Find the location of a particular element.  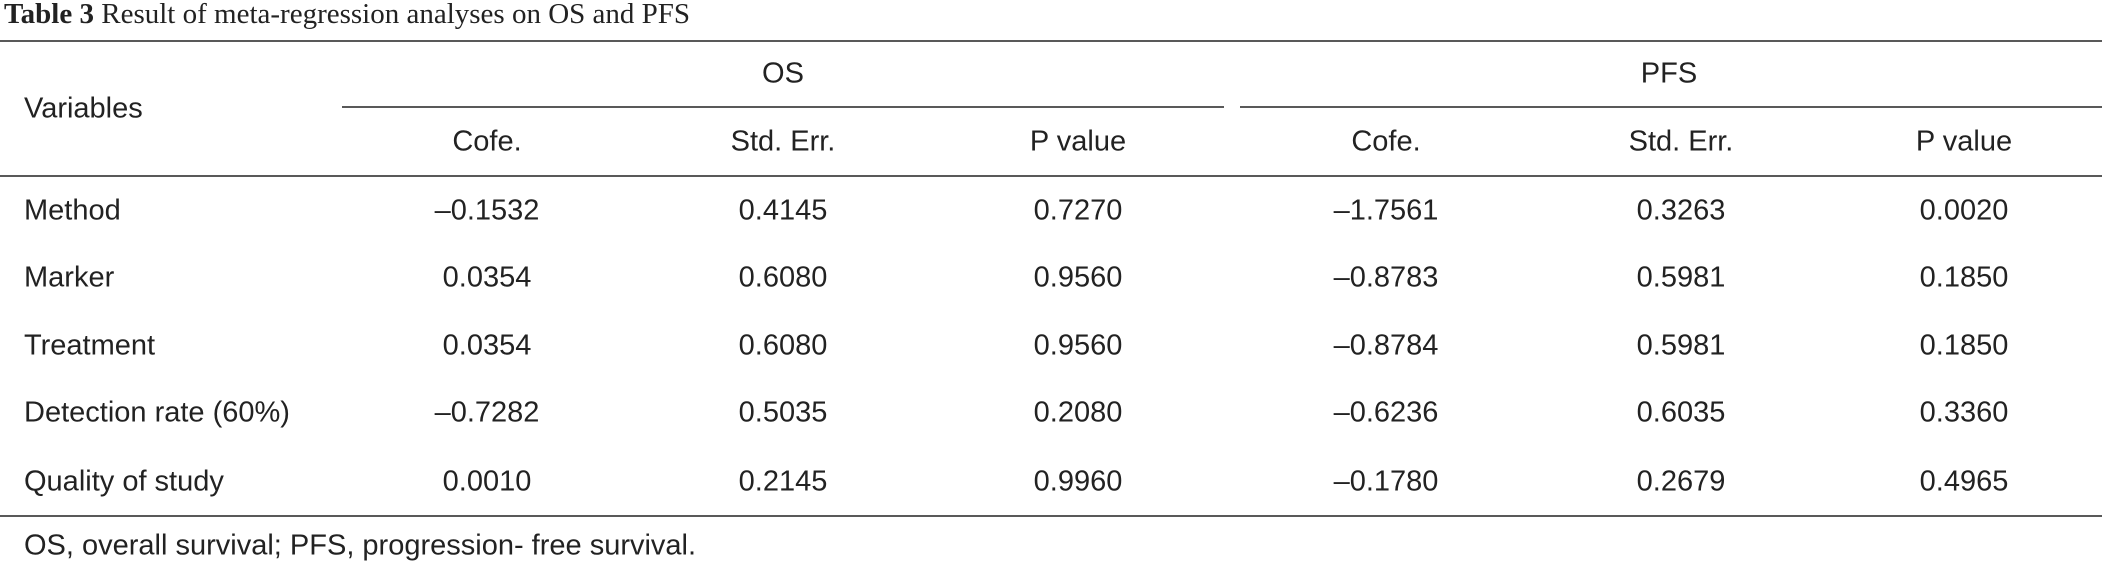

cell: 0.3360 is located at coordinates (1964, 413).